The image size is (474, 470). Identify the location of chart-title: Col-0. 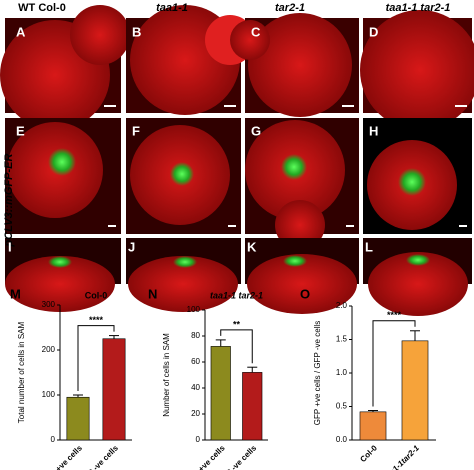
(96, 295).